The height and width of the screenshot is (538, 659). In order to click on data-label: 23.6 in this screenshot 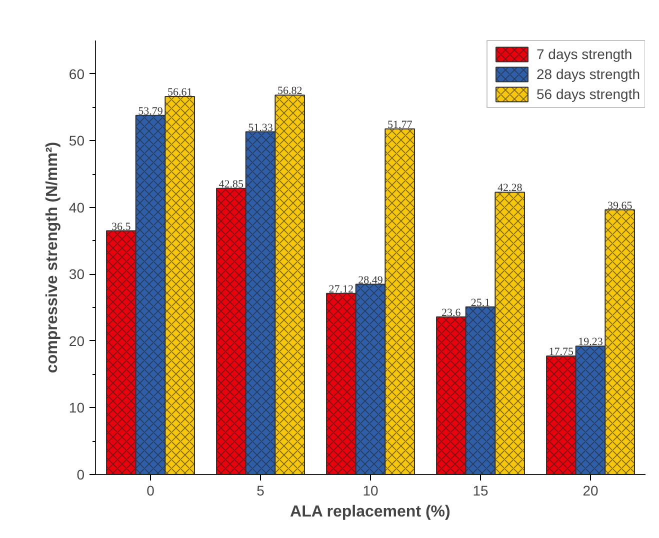, I will do `click(452, 312)`.